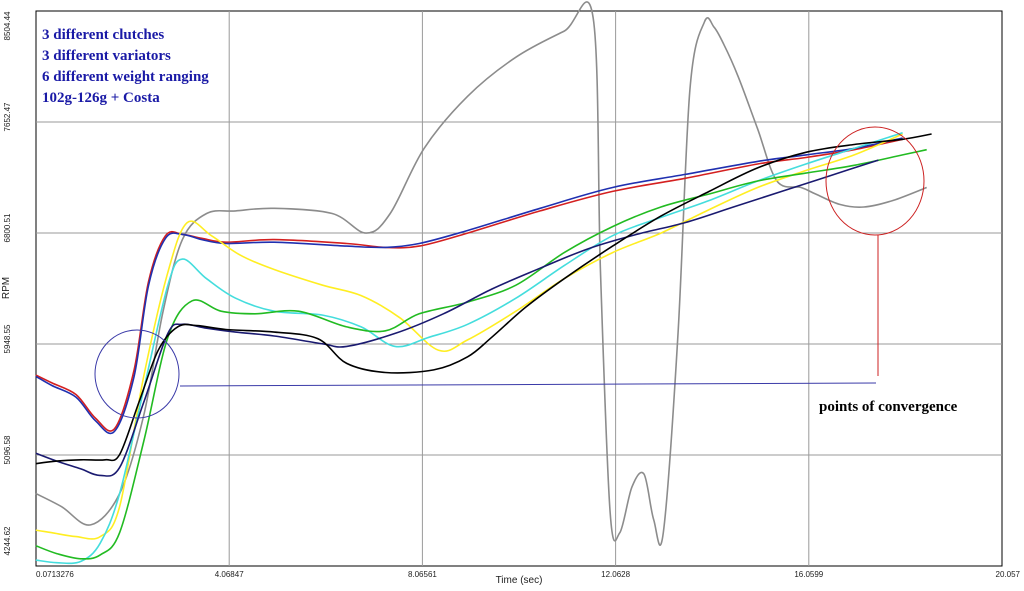 The height and width of the screenshot is (591, 1024). Describe the element at coordinates (103, 35) in the screenshot. I see `title-line-1: 3 different clutches` at that location.